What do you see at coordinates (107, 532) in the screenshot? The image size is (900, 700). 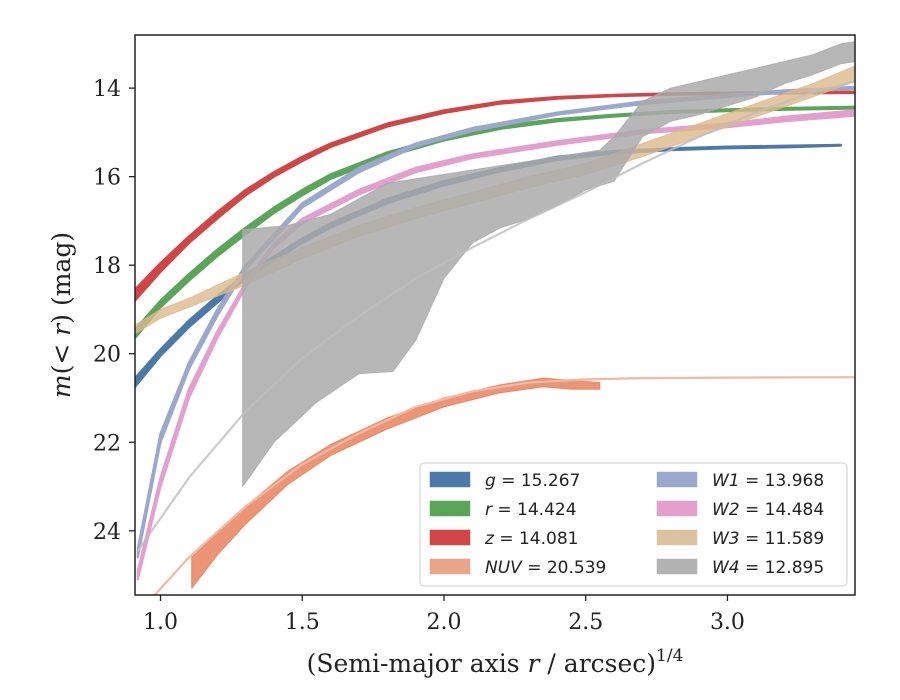 I see `y-tick-label: 24` at bounding box center [107, 532].